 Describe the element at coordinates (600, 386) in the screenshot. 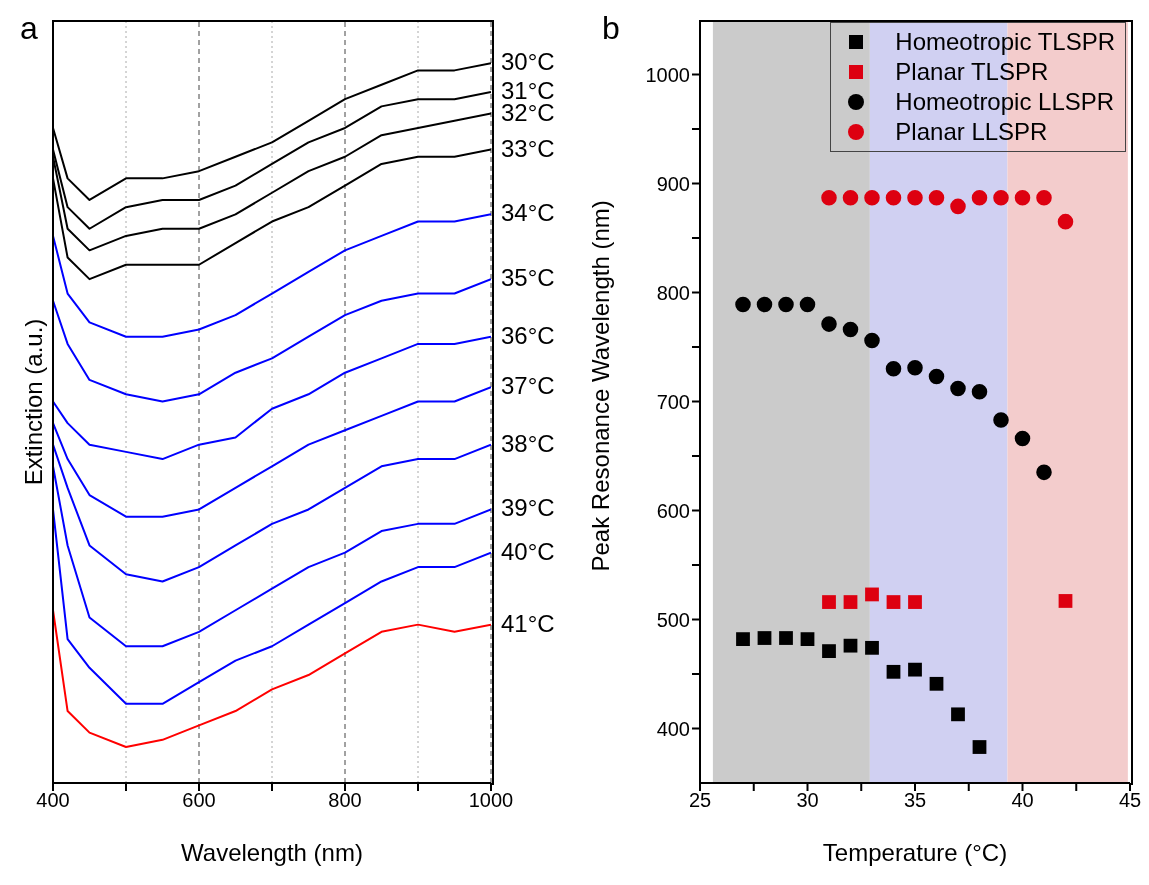

I see `y-axis-title: Peak Resonance Wavelength (nm)` at that location.